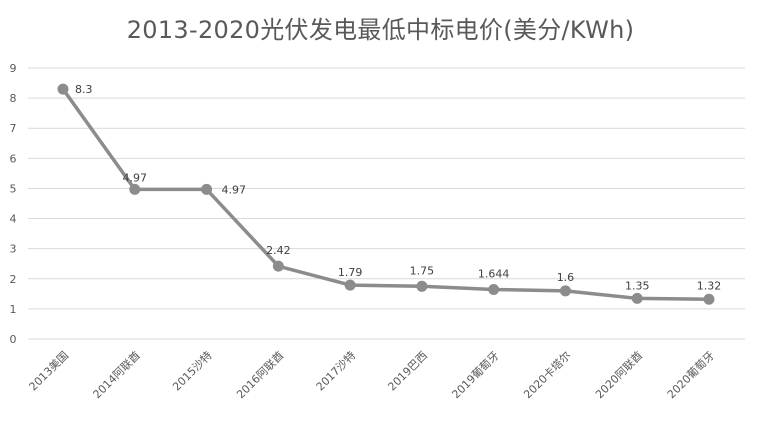 The height and width of the screenshot is (424, 761). What do you see at coordinates (13, 339) in the screenshot?
I see `y-tick-label: 0` at bounding box center [13, 339].